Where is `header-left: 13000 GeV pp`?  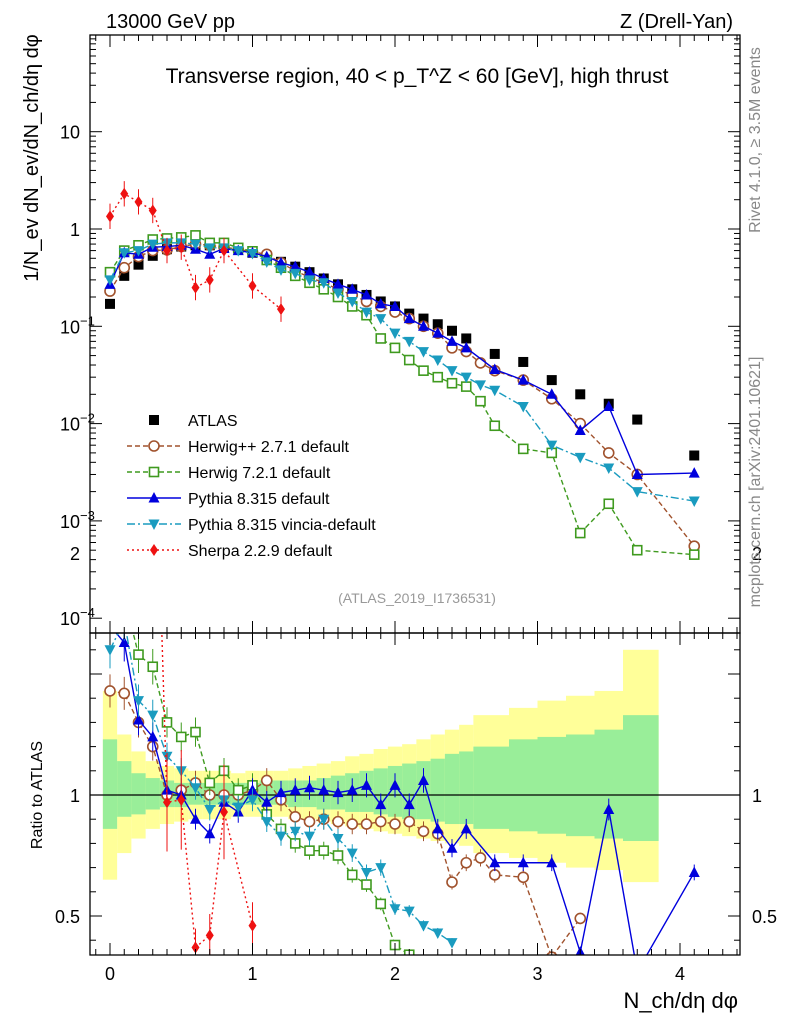 header-left: 13000 GeV pp is located at coordinates (170, 22).